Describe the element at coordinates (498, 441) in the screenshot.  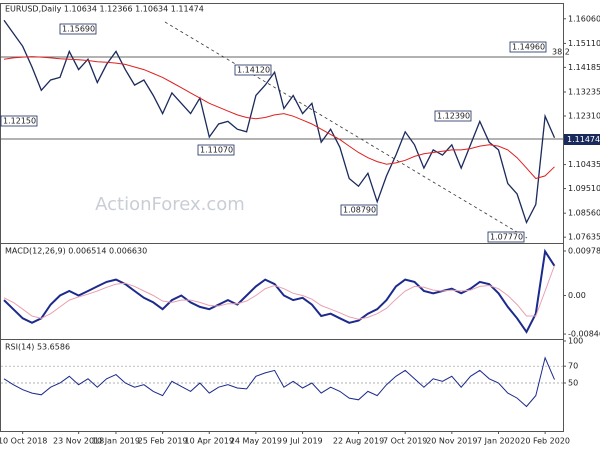
I see `x-tick-label: 7 Jan 2020` at that location.